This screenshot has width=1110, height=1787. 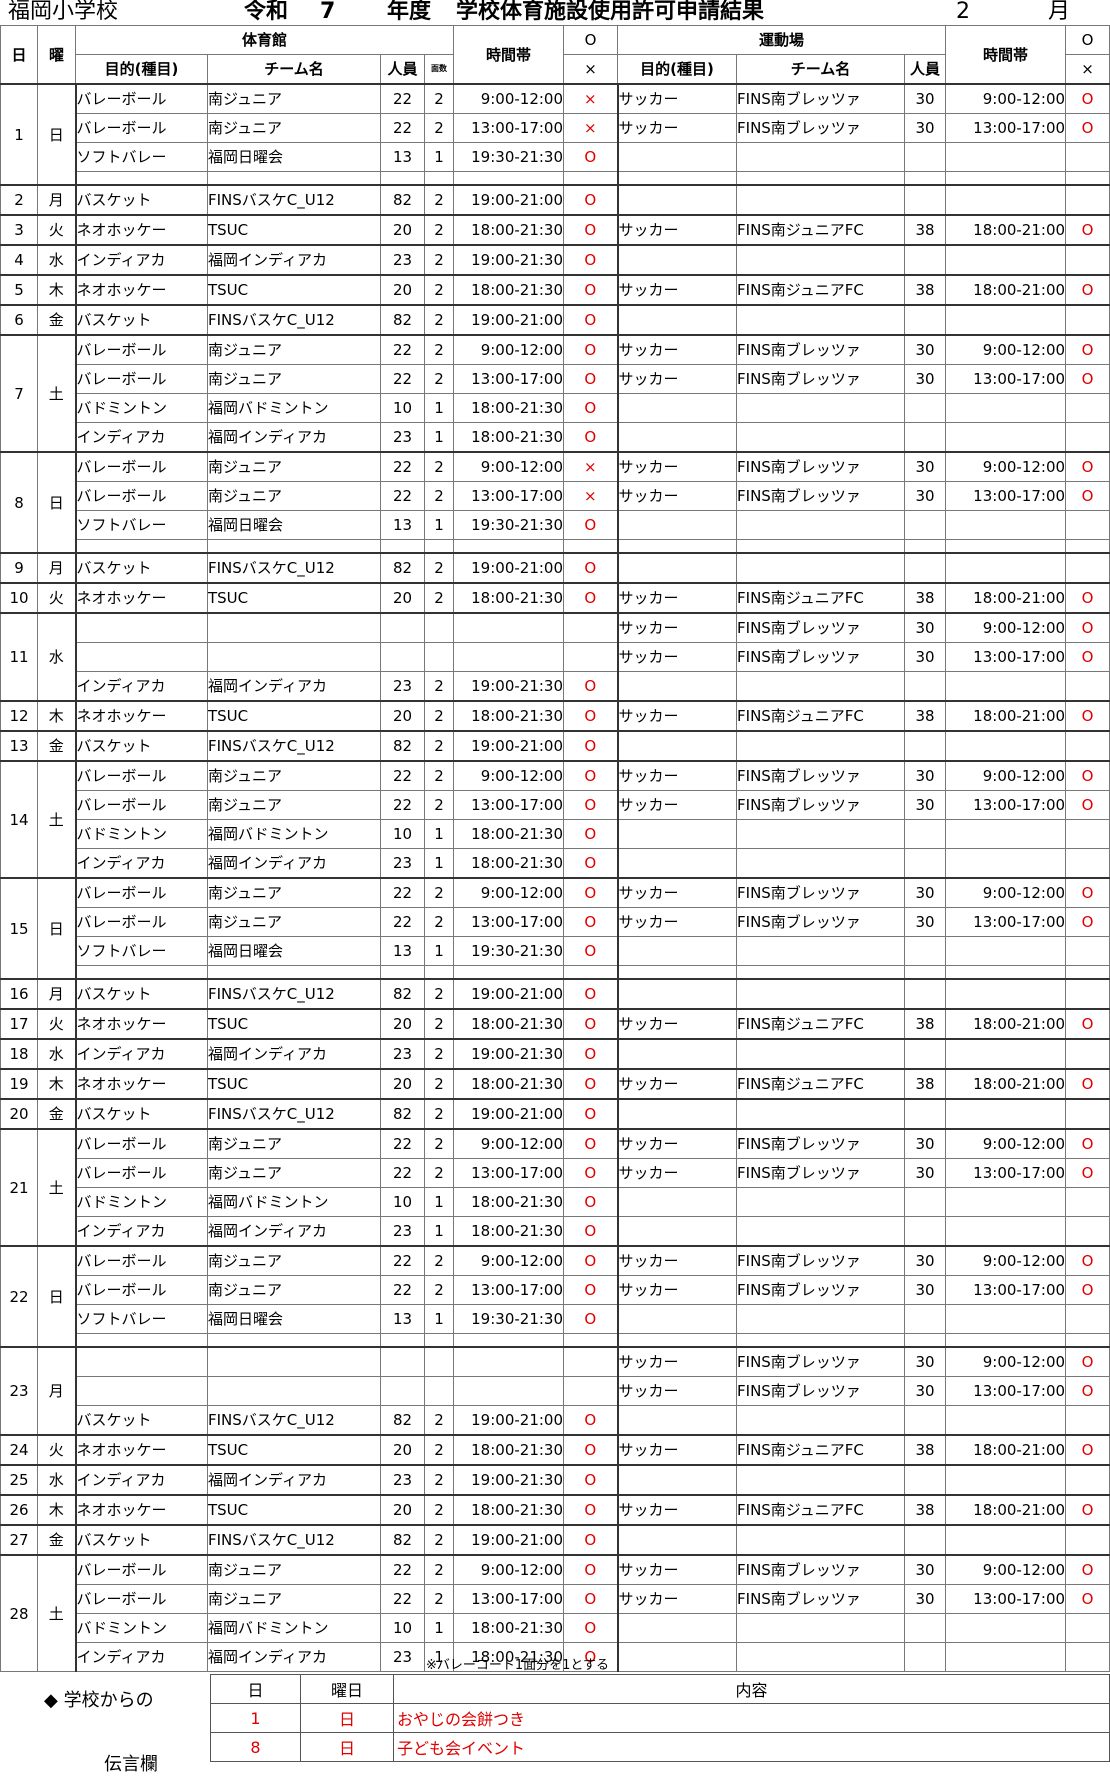 I want to click on header-gym-courts: 面数, so click(x=439, y=69).